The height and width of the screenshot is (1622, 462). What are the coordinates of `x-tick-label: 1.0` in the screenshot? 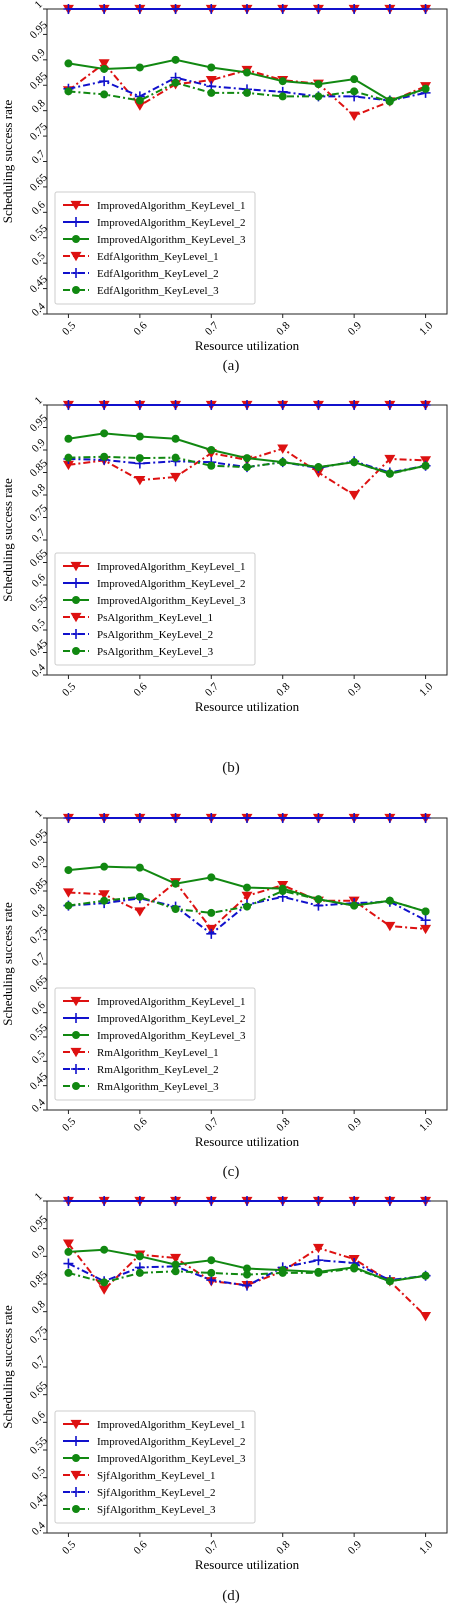 It's located at (426, 1547).